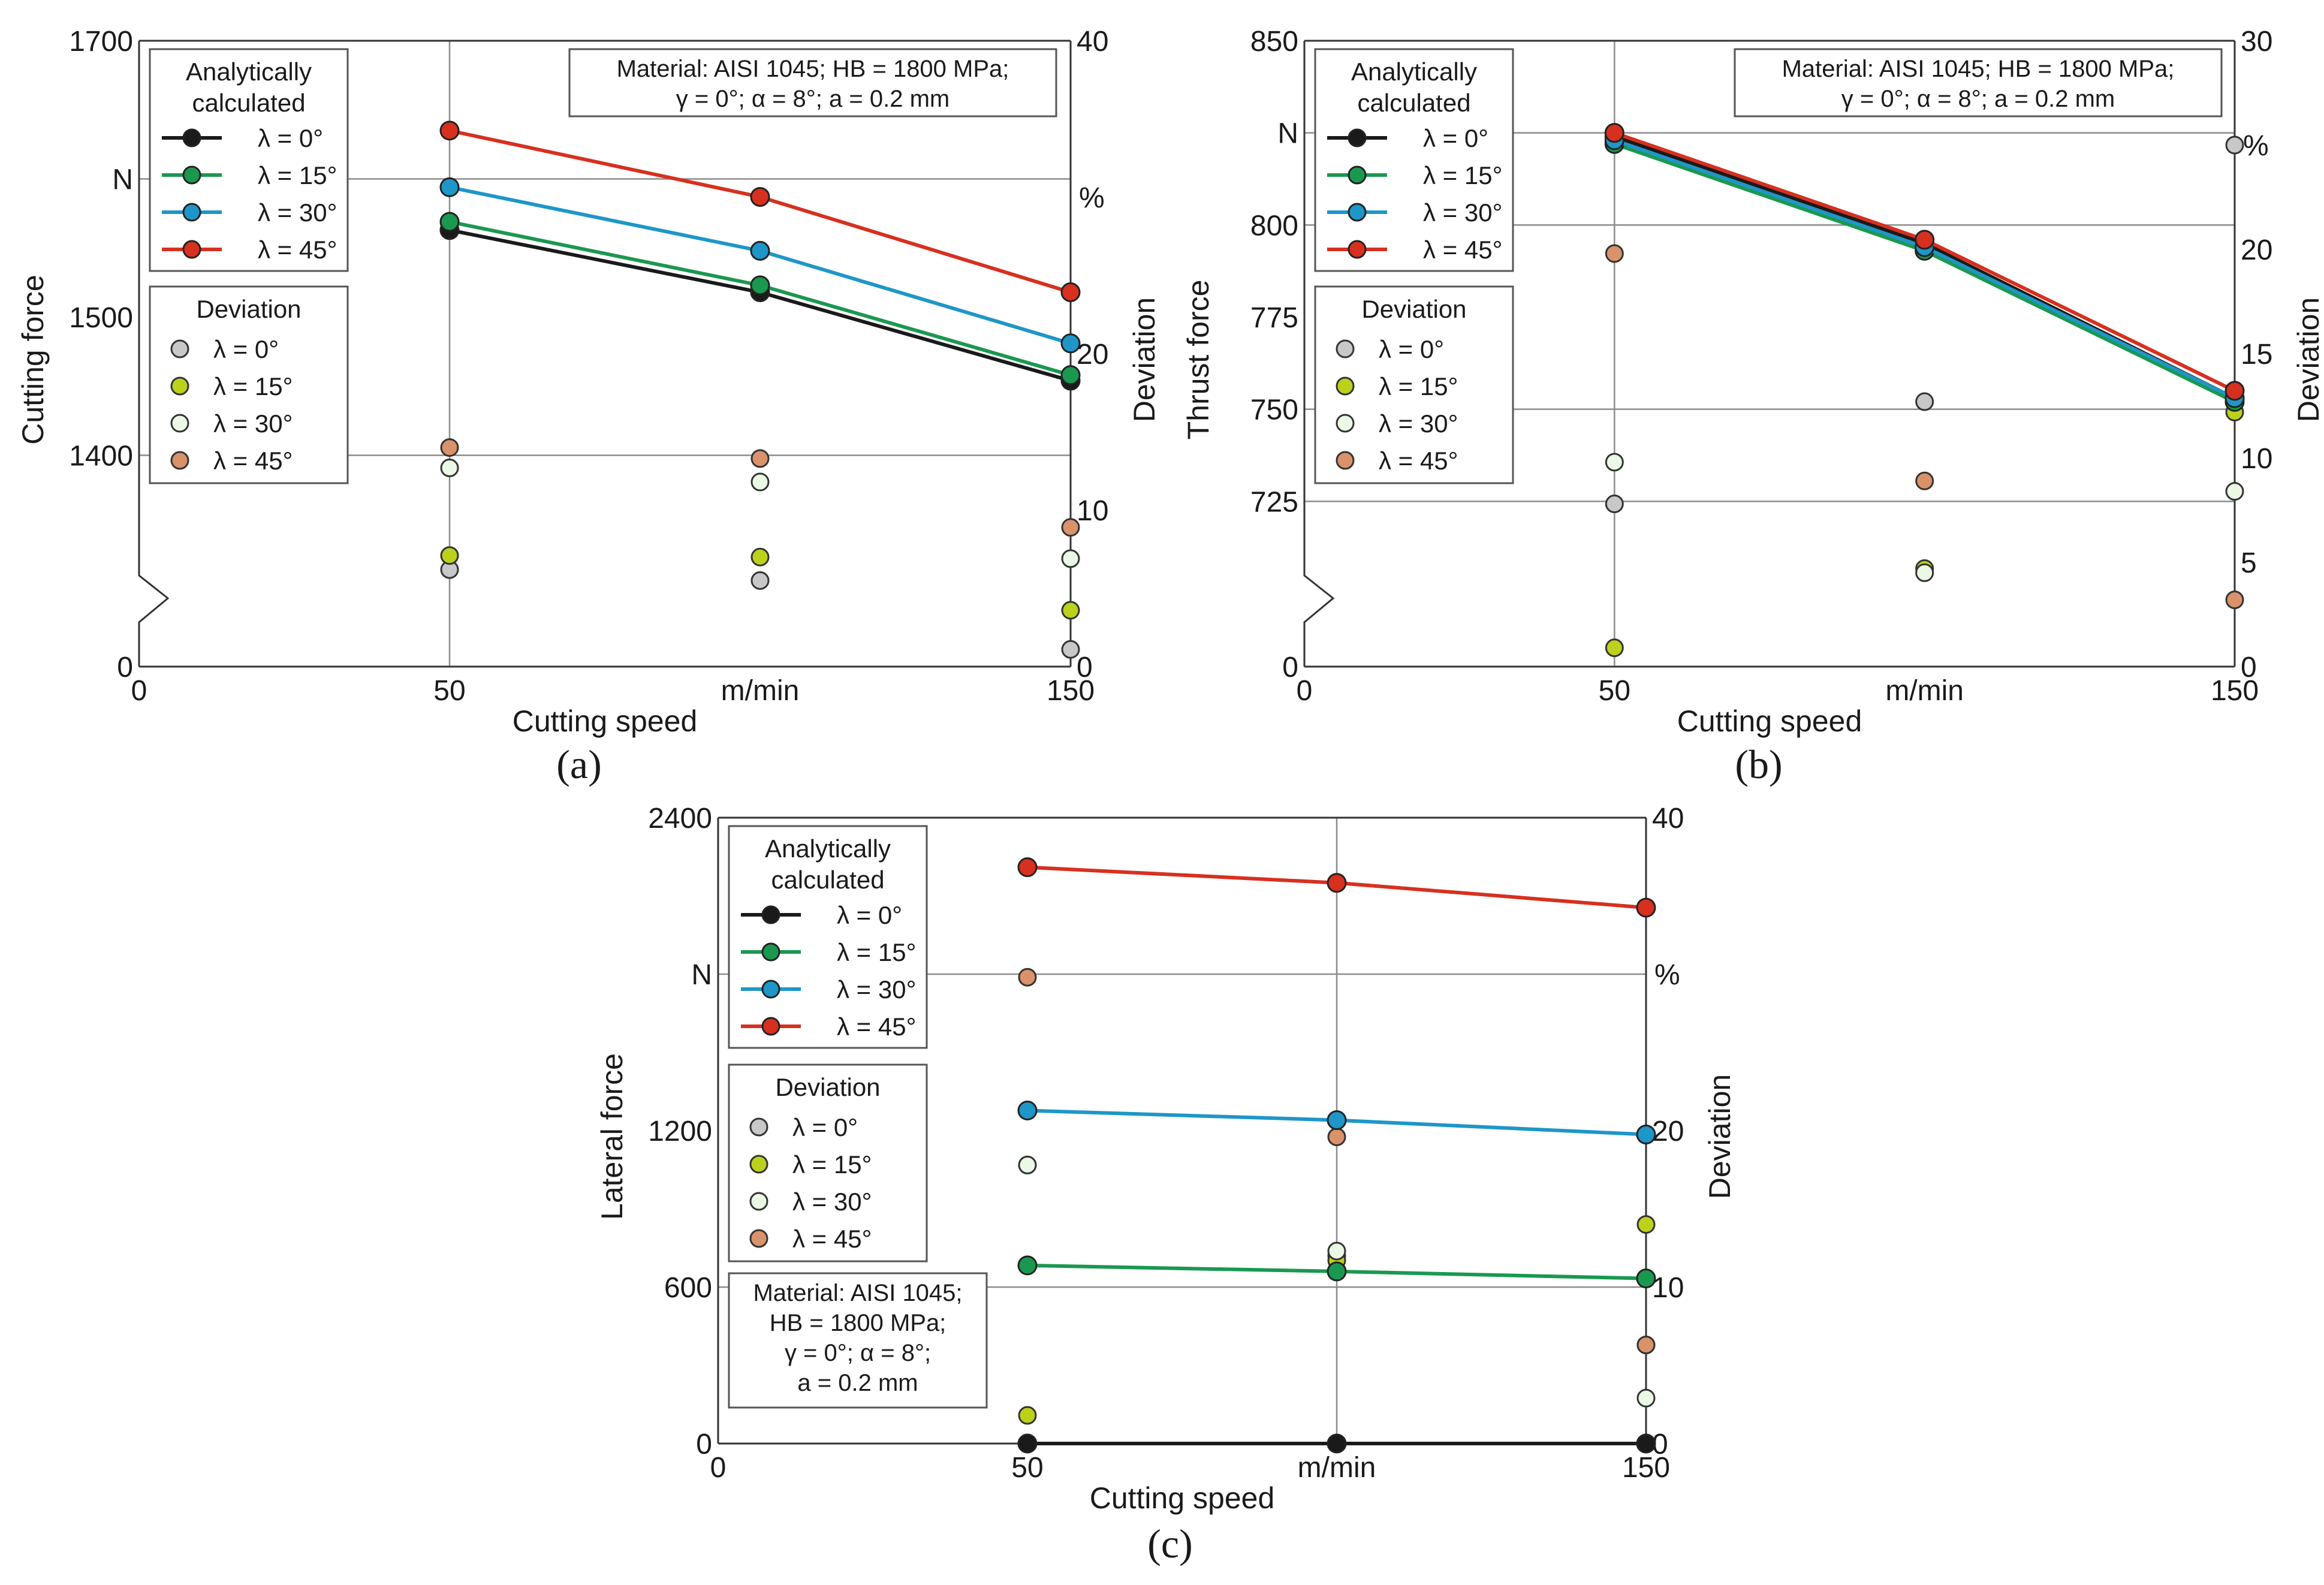 This screenshot has height=1585, width=2324. I want to click on legend-analytic-box, so click(249, 160).